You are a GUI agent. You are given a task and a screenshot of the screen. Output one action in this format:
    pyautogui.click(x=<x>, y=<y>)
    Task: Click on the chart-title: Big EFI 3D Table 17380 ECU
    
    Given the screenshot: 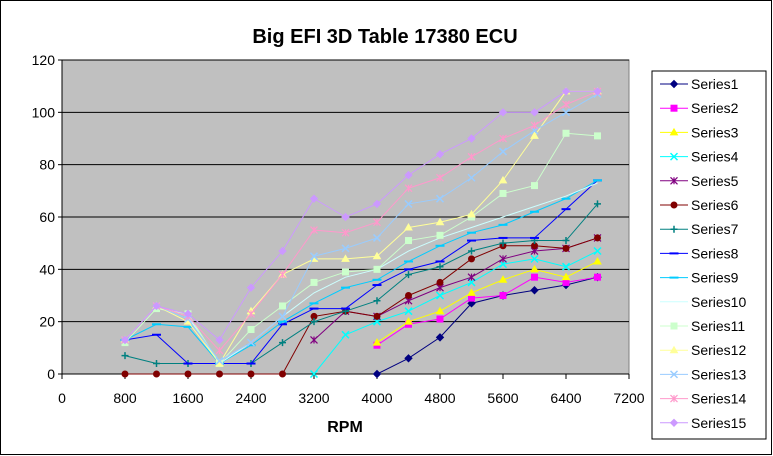 What is the action you would take?
    pyautogui.click(x=384, y=37)
    